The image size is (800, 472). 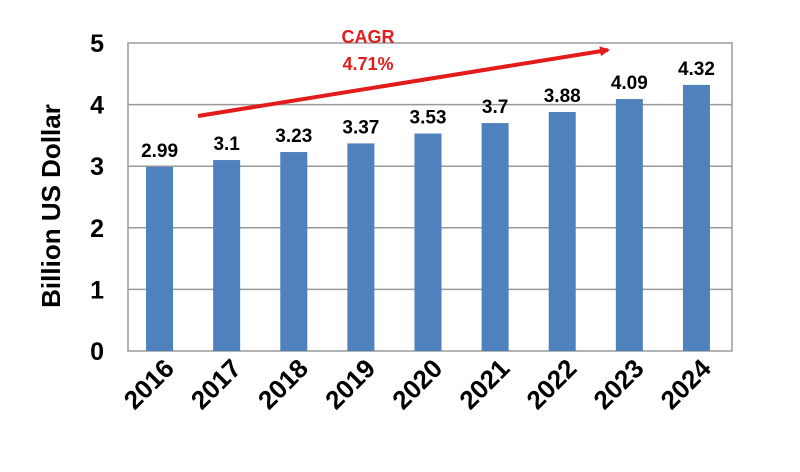 I want to click on x-tick-2023: 2023, so click(x=618, y=384).